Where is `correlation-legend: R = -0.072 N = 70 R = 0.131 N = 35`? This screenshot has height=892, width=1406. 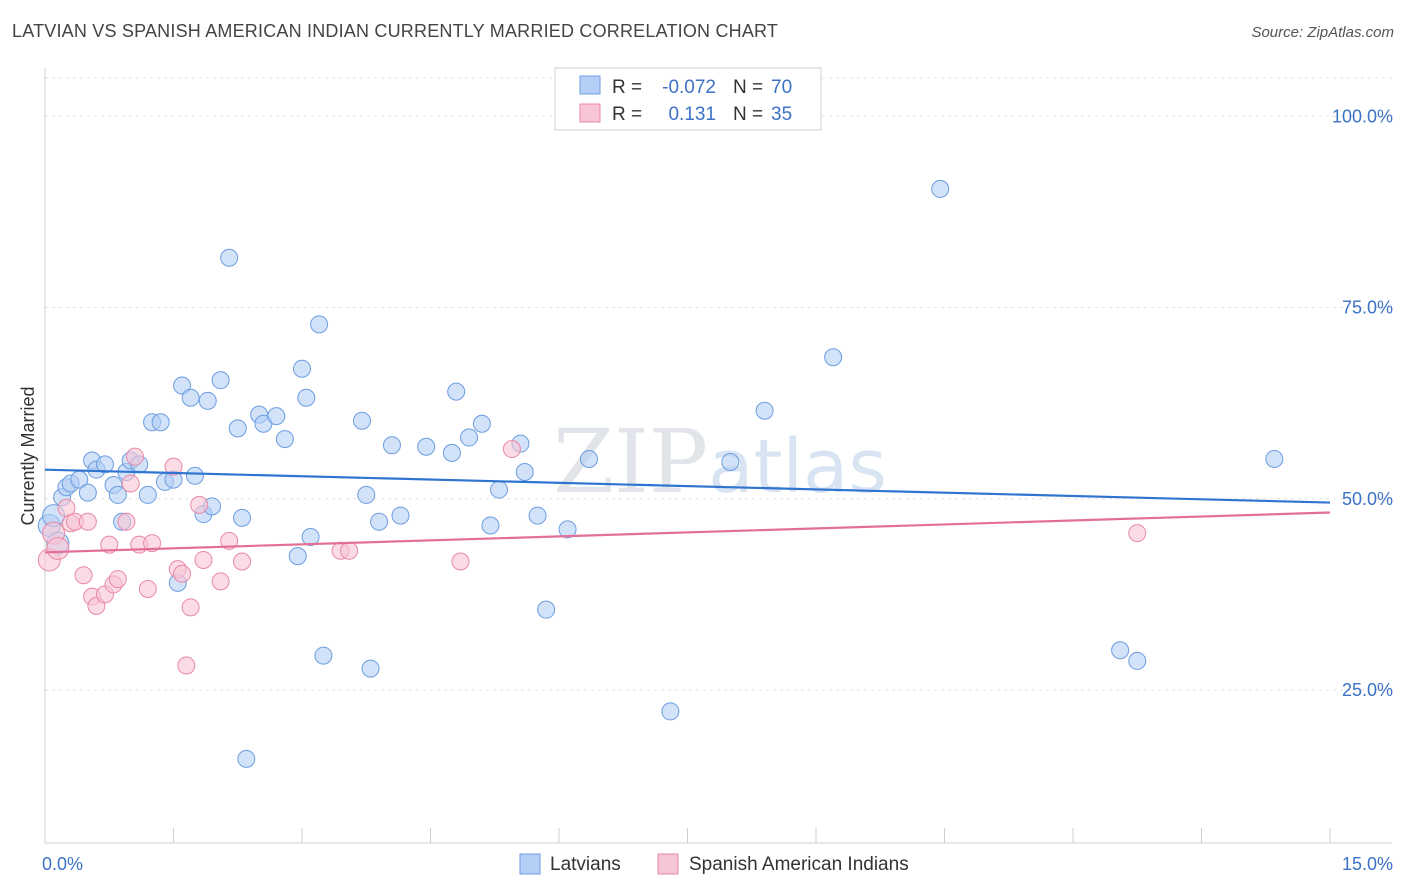 correlation-legend: R = -0.072 N = 70 R = 0.131 N = 35 is located at coordinates (688, 99).